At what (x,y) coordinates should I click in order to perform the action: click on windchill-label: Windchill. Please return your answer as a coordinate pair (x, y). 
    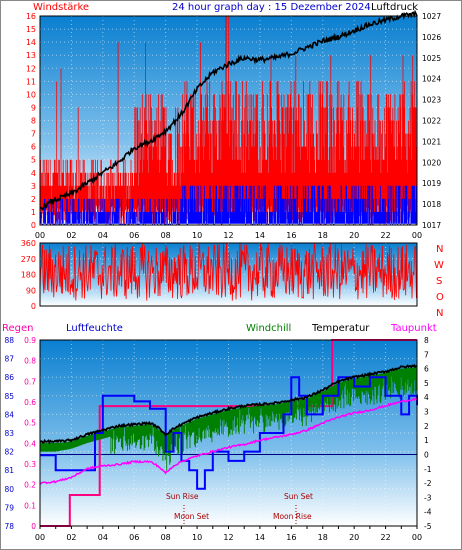
    Looking at the image, I should click on (268, 328).